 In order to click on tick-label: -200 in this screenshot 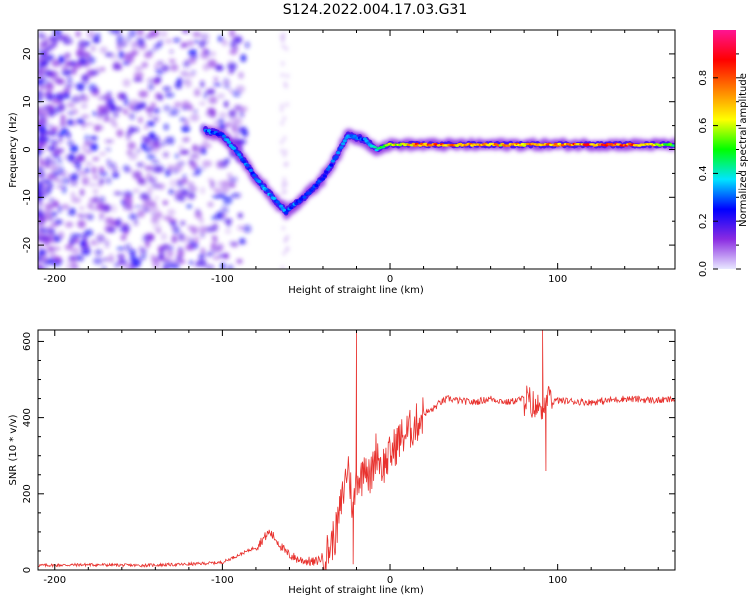, I will do `click(54, 580)`.